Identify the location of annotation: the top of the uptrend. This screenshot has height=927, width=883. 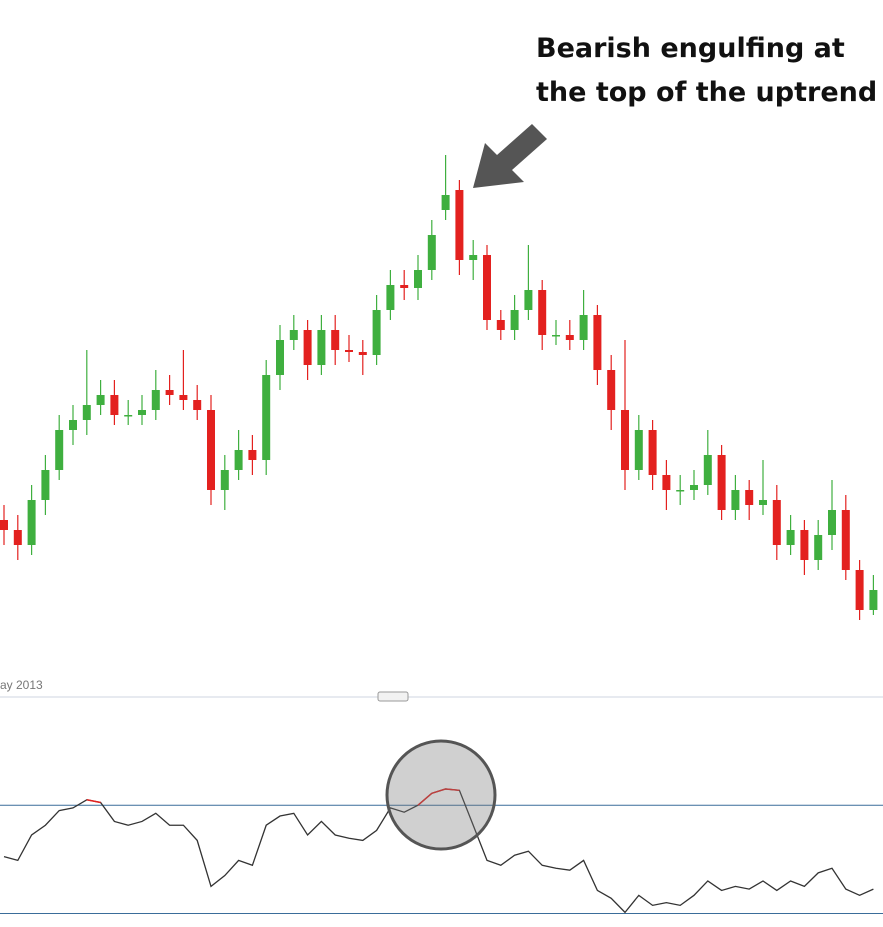
(706, 92).